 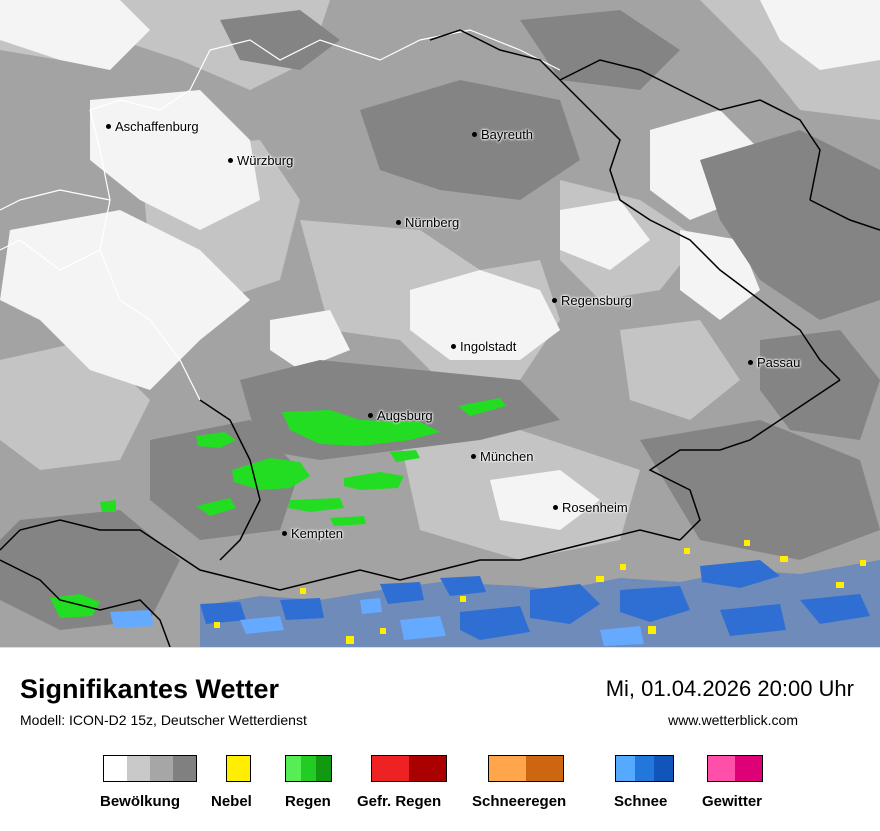 What do you see at coordinates (150, 689) in the screenshot?
I see `map-title: Signifikantes Wetter` at bounding box center [150, 689].